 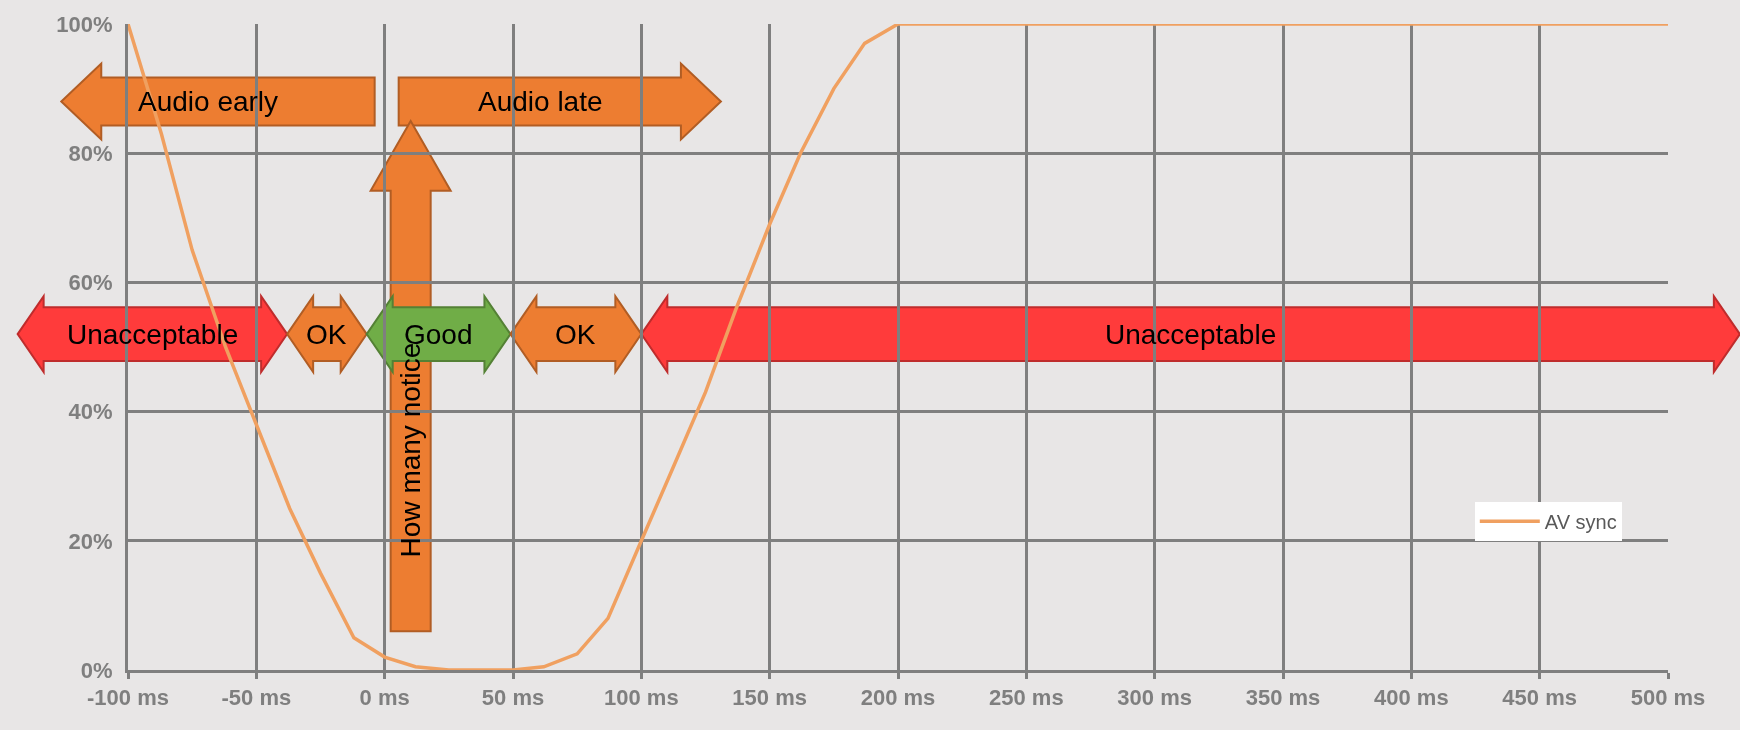 I want to click on x-tick-label: 50 ms, so click(x=513, y=698).